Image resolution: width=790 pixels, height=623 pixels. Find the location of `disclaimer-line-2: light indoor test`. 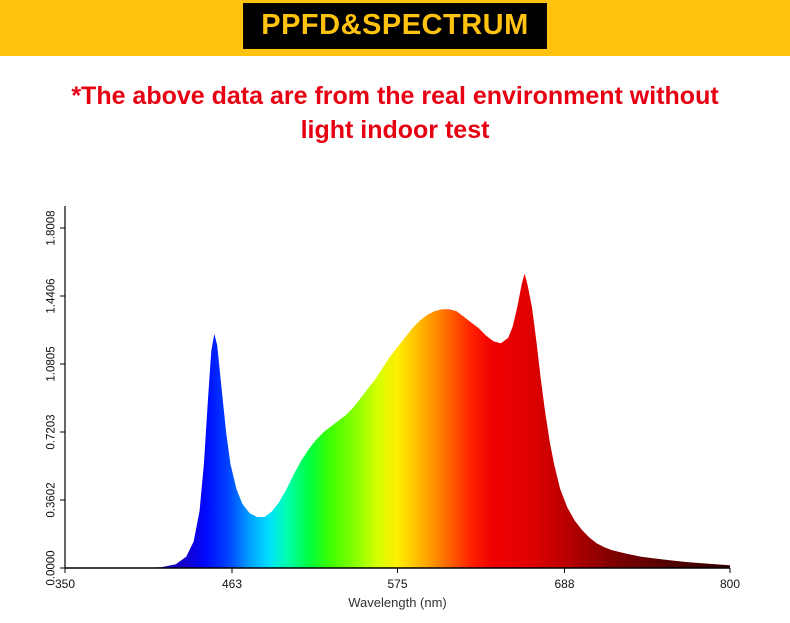

disclaimer-line-2: light indoor test is located at coordinates (395, 129).